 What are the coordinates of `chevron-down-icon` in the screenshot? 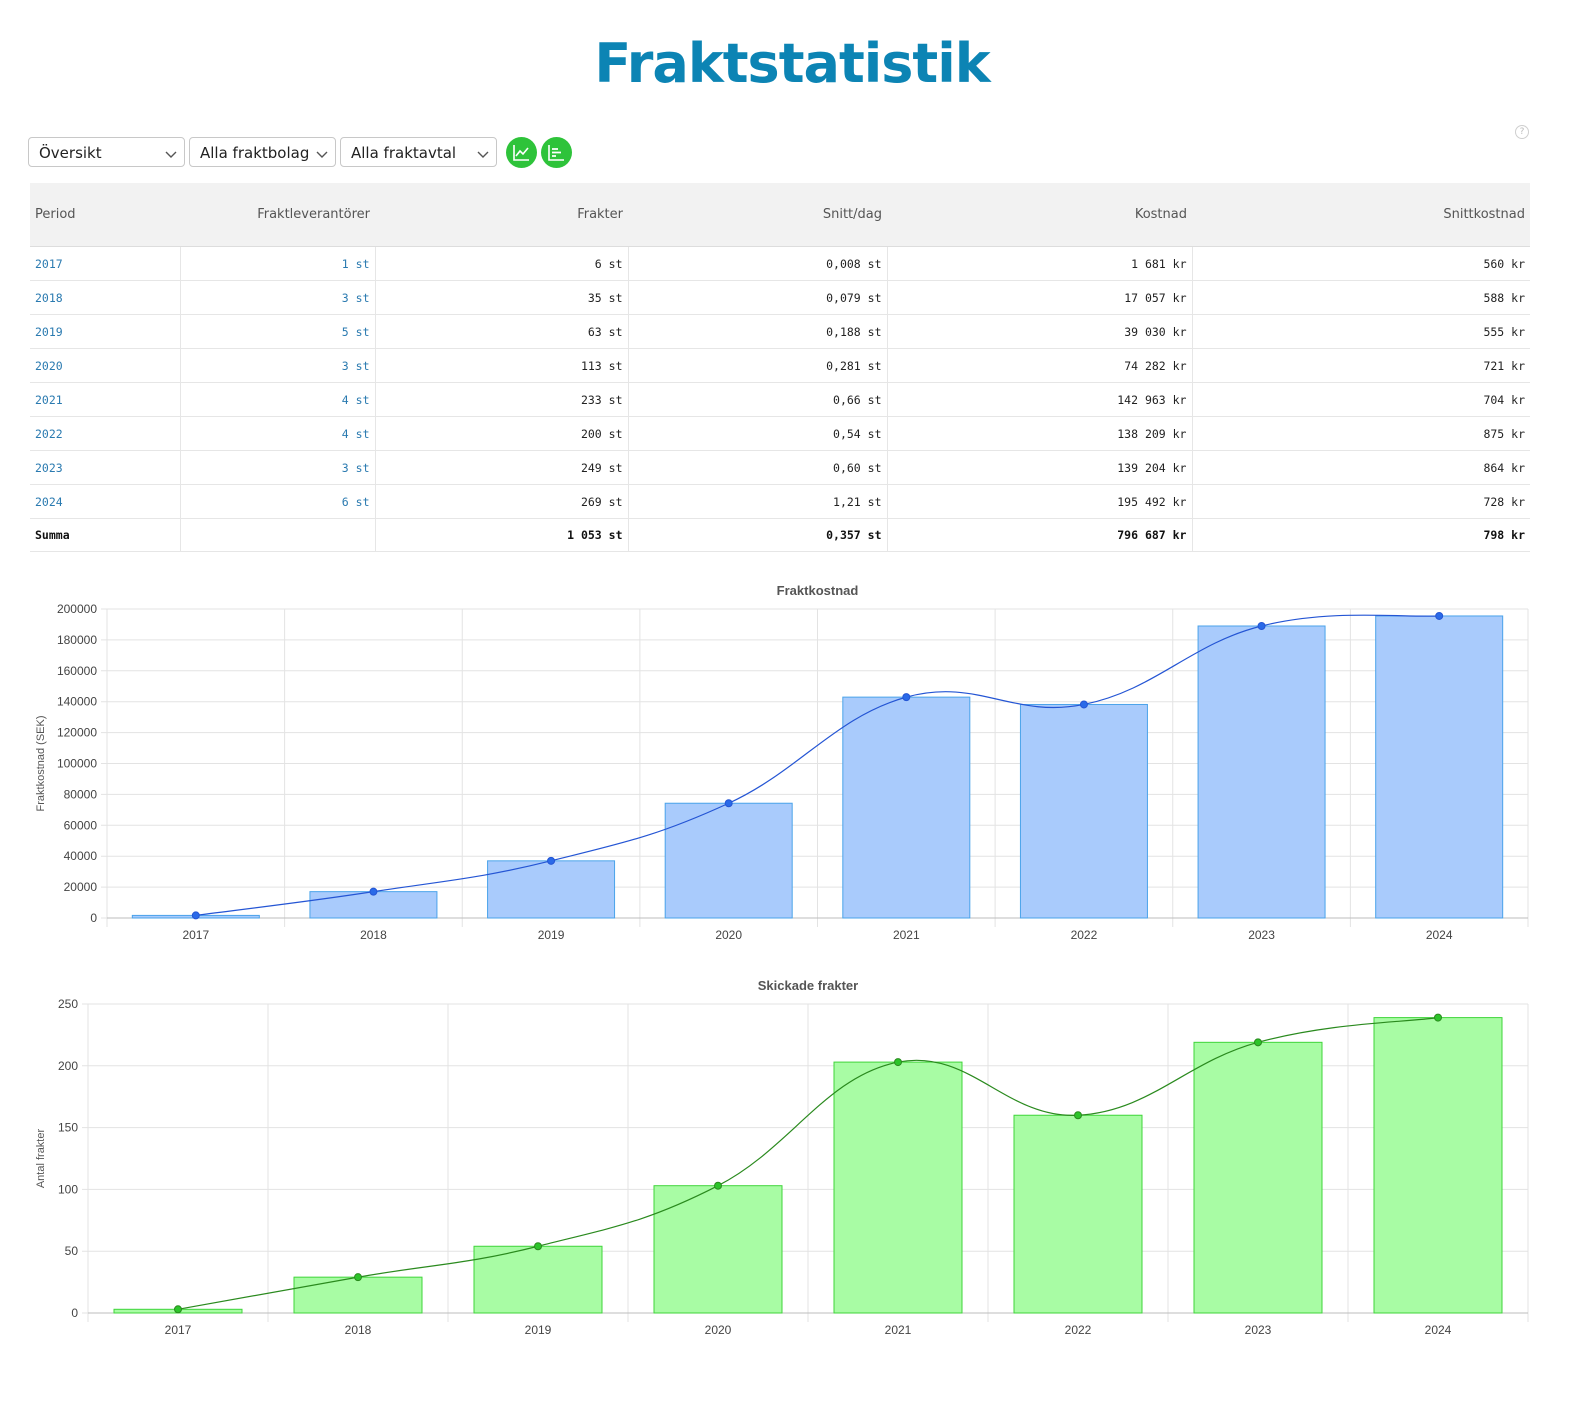 It's located at (171, 154).